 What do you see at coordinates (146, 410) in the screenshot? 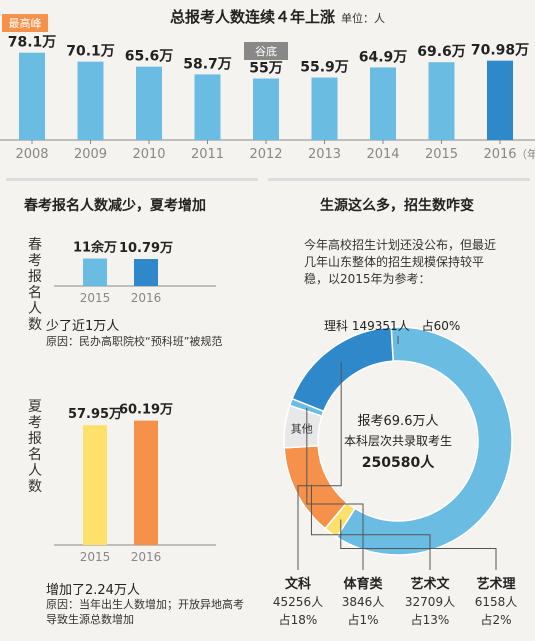
I see `summer-bar-label-2016: 60.19万` at bounding box center [146, 410].